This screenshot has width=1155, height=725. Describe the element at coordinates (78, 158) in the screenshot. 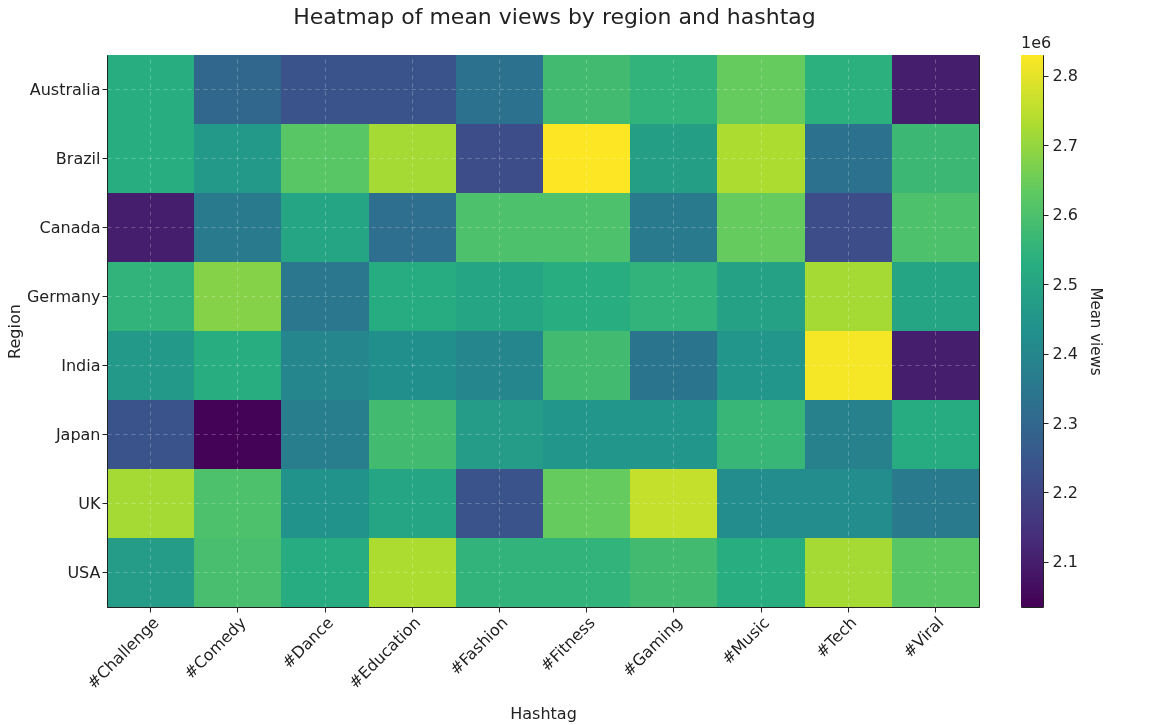

I see `y-tick-label: Brazil` at that location.